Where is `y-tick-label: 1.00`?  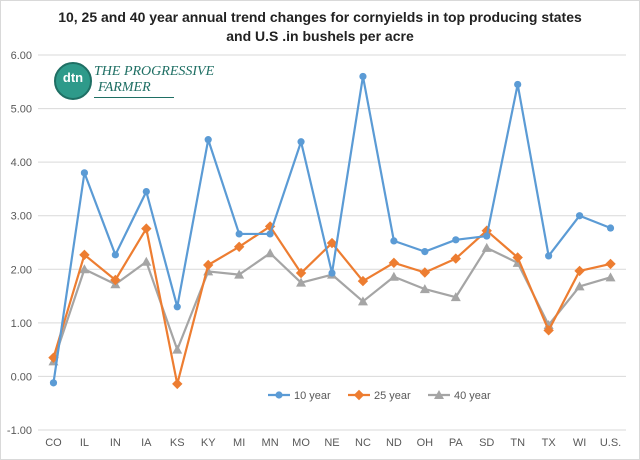 y-tick-label: 1.00 is located at coordinates (21, 324).